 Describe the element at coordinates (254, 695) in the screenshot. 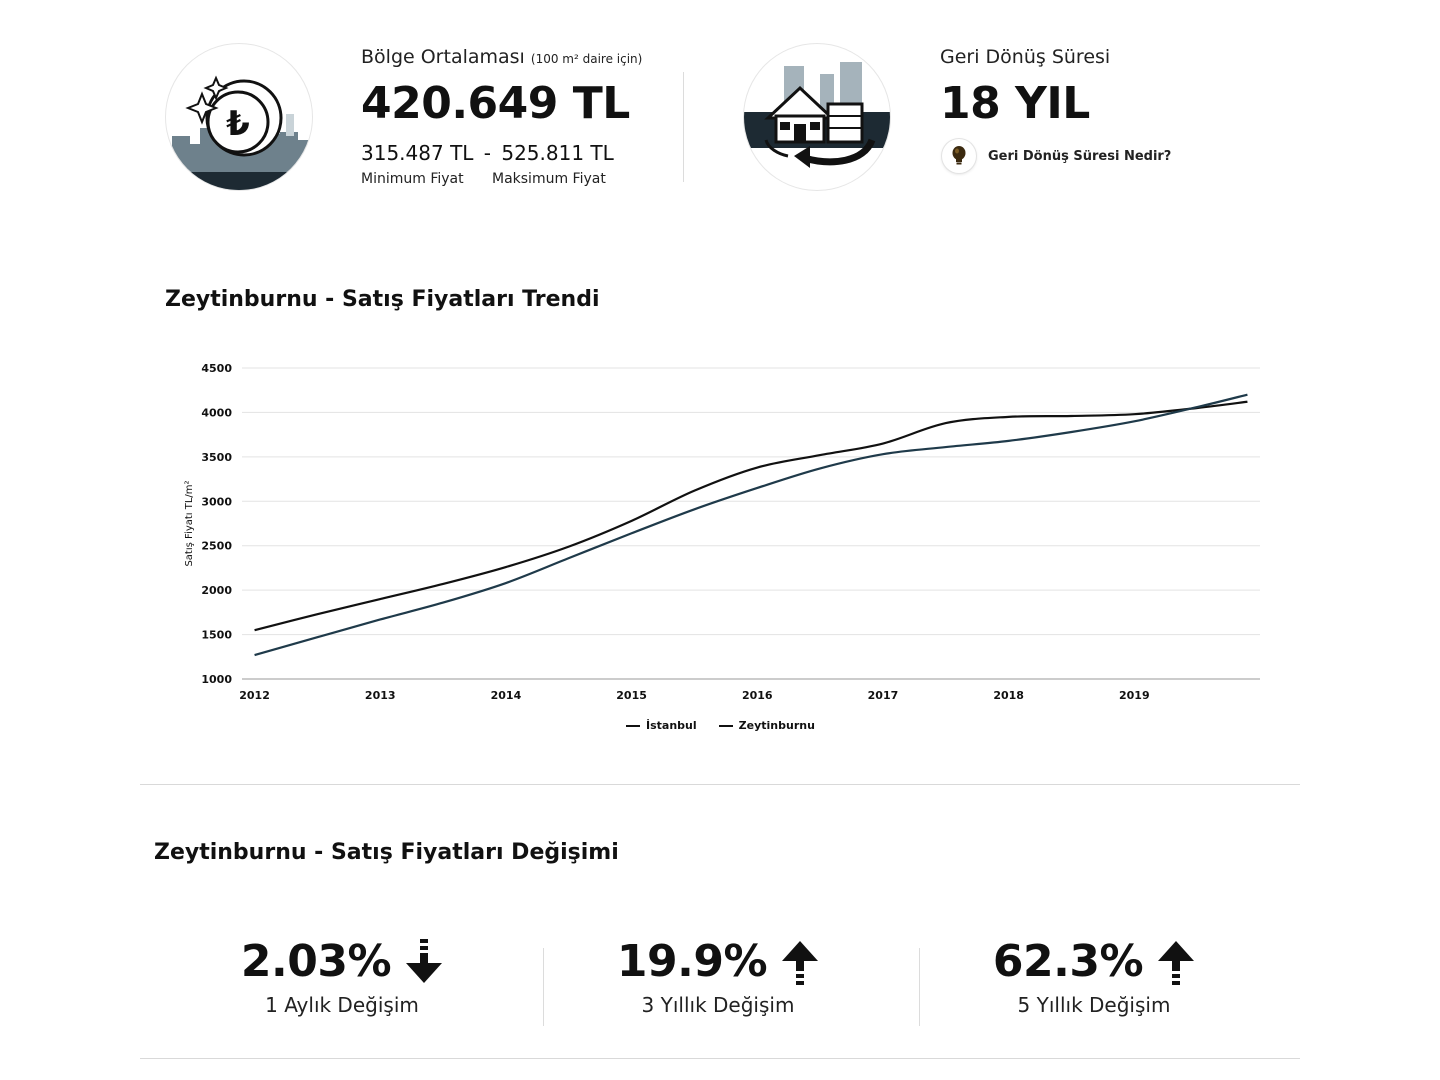

I see `x-tick-label: 2012` at that location.